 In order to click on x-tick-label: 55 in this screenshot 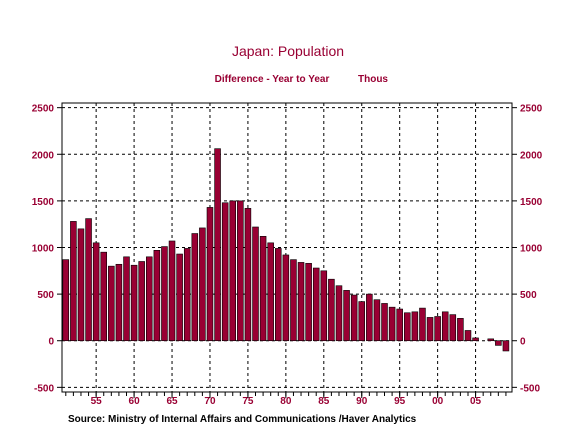, I will do `click(97, 401)`.